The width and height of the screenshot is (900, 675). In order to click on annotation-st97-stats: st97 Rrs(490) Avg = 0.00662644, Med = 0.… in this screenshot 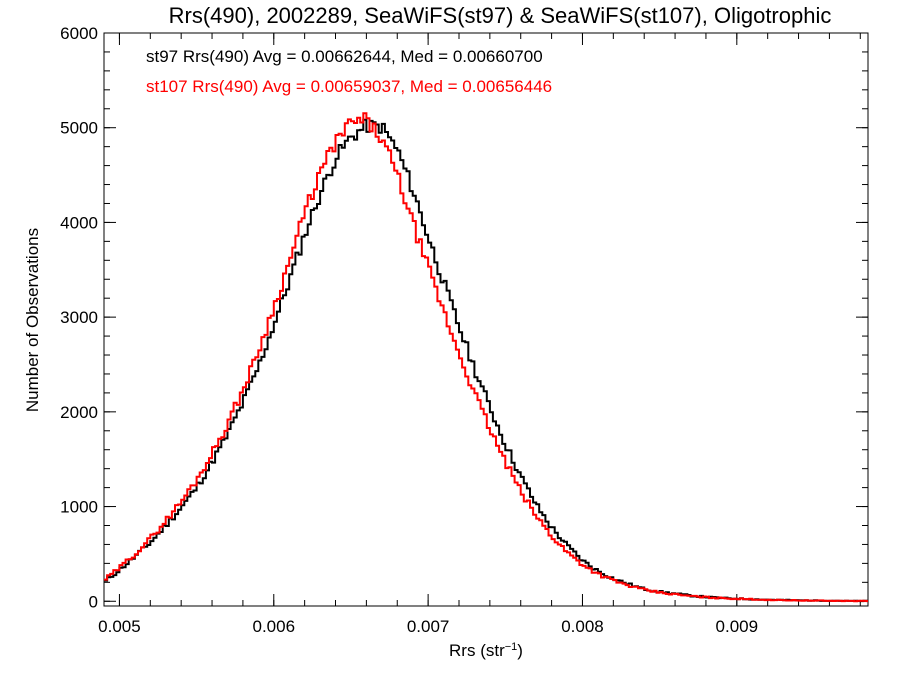, I will do `click(344, 56)`.